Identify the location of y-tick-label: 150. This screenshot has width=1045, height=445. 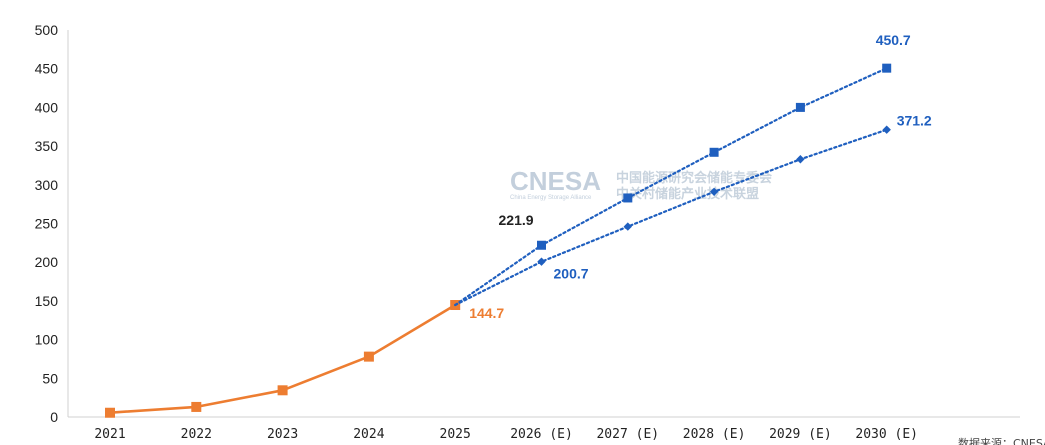
(47, 301).